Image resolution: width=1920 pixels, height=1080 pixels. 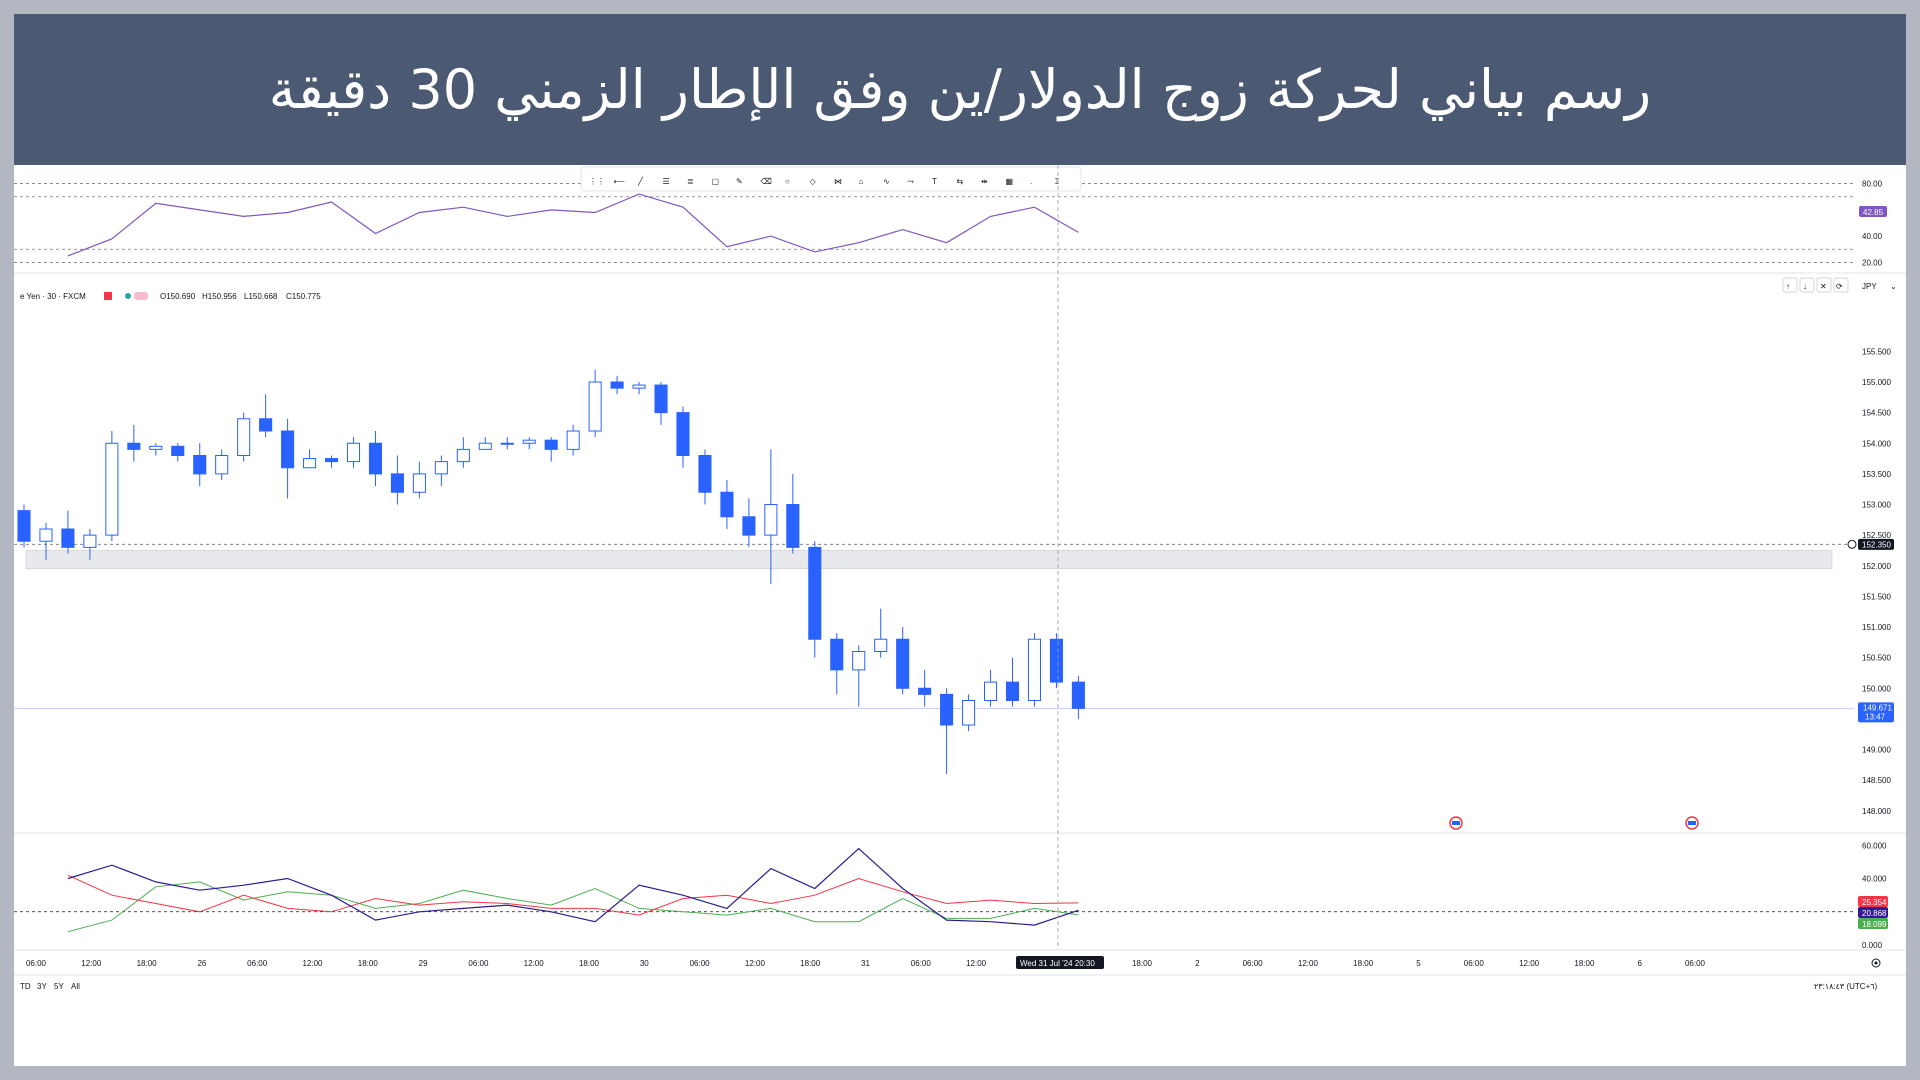 I want to click on range-button-3y: 3Y, so click(x=42, y=986).